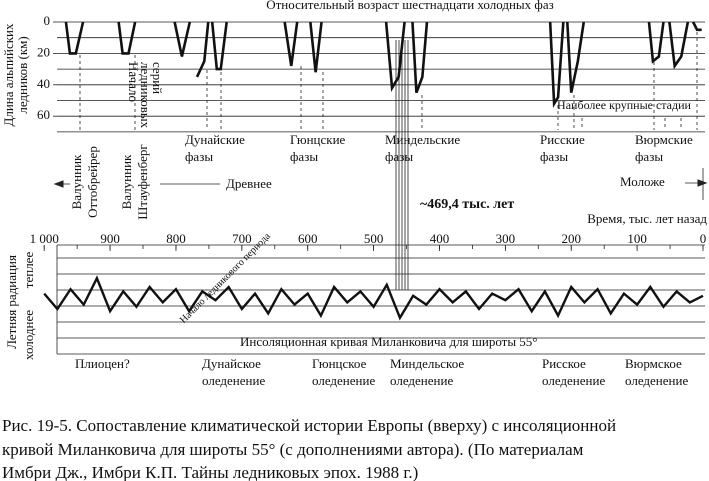 The image size is (709, 481). I want to click on x-tick-label: 600, so click(308, 238).